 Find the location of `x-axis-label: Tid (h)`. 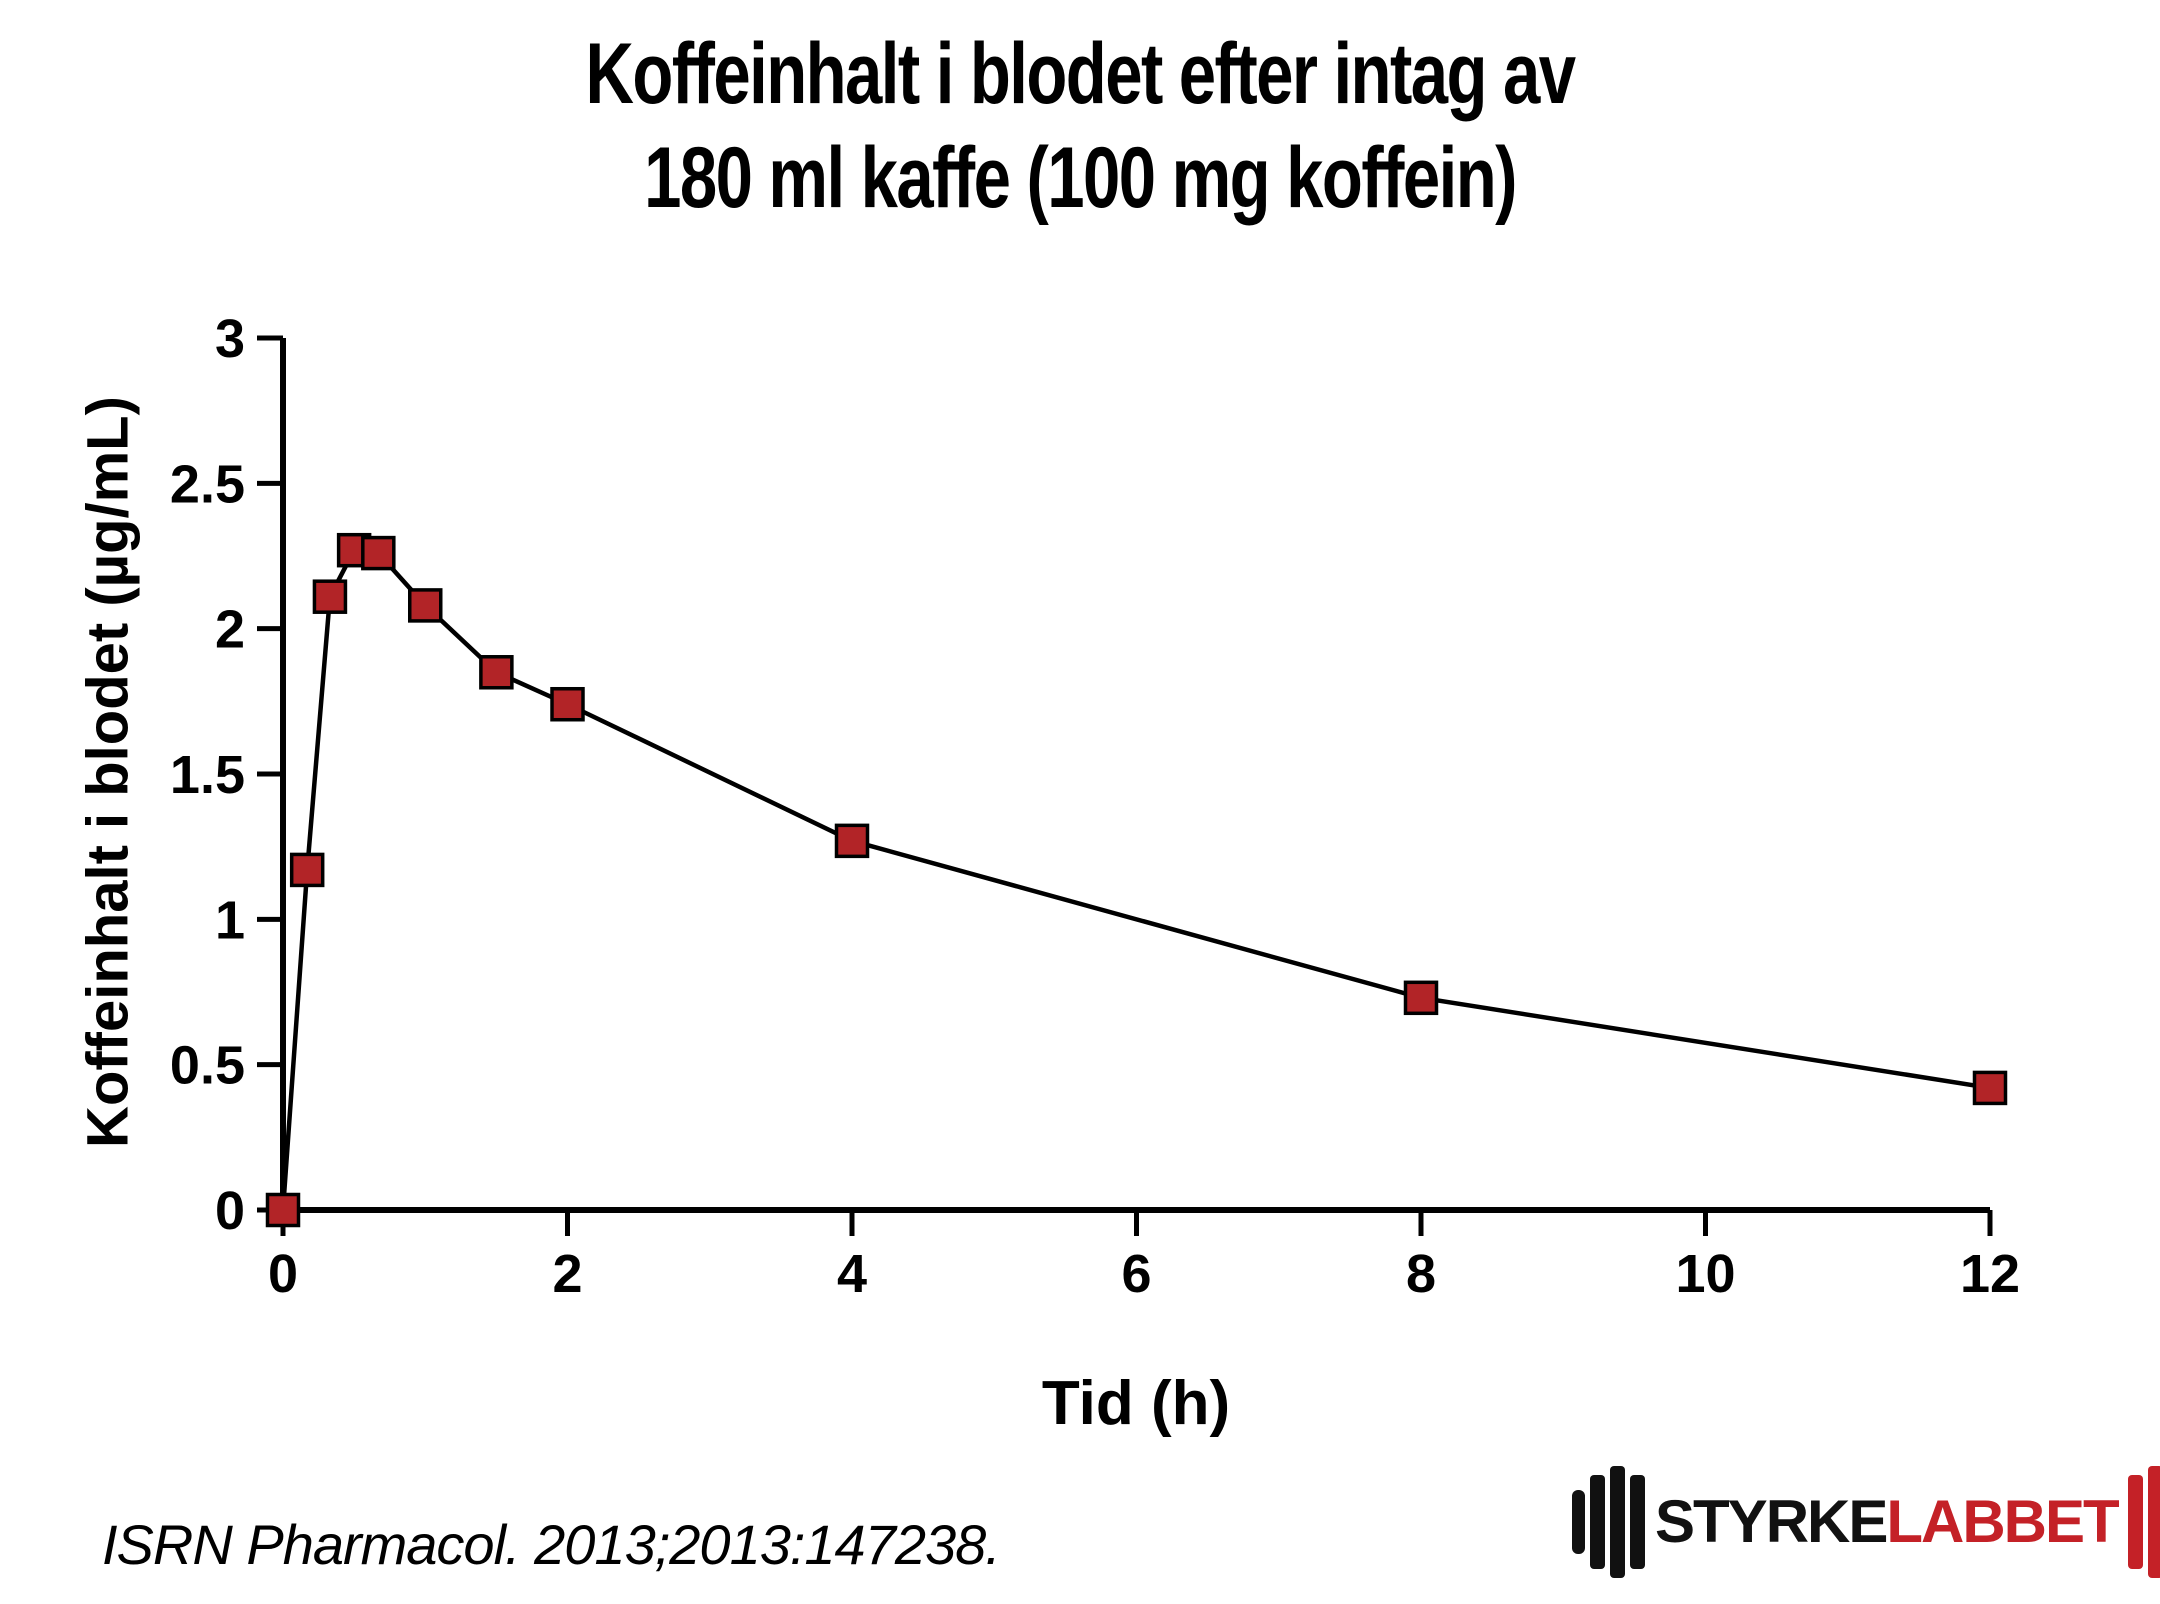

x-axis-label: Tid (h) is located at coordinates (1136, 1403).